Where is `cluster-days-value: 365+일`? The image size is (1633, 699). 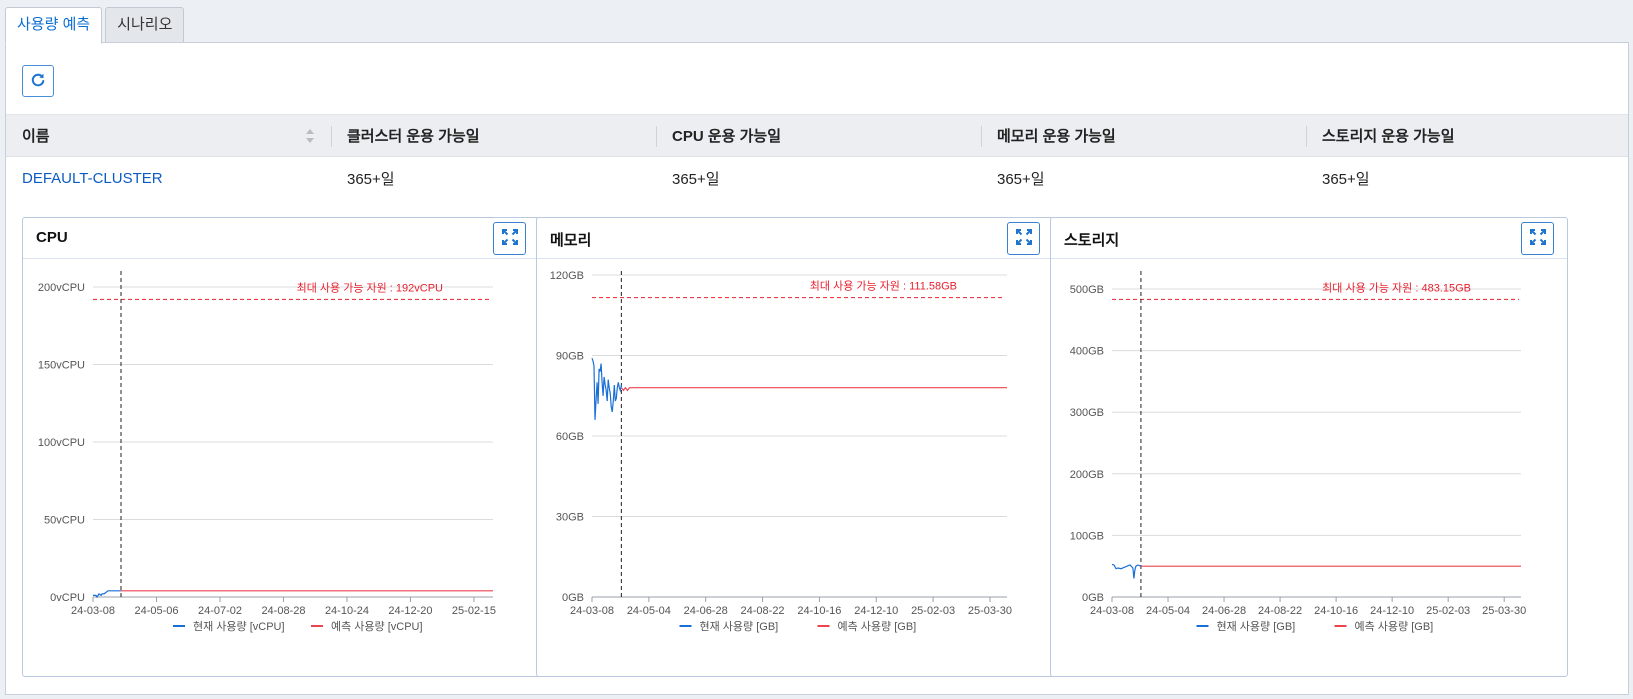
cluster-days-value: 365+일 is located at coordinates (371, 179).